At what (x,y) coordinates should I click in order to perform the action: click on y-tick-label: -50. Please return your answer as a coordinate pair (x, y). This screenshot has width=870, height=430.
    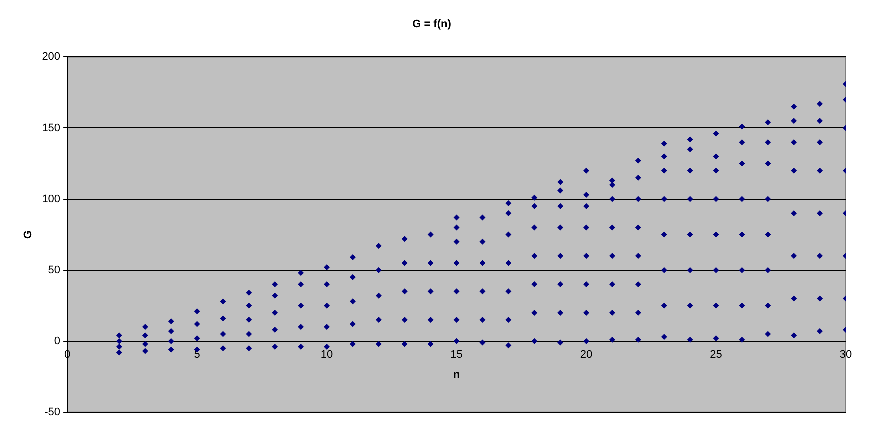
    Looking at the image, I should click on (52, 412).